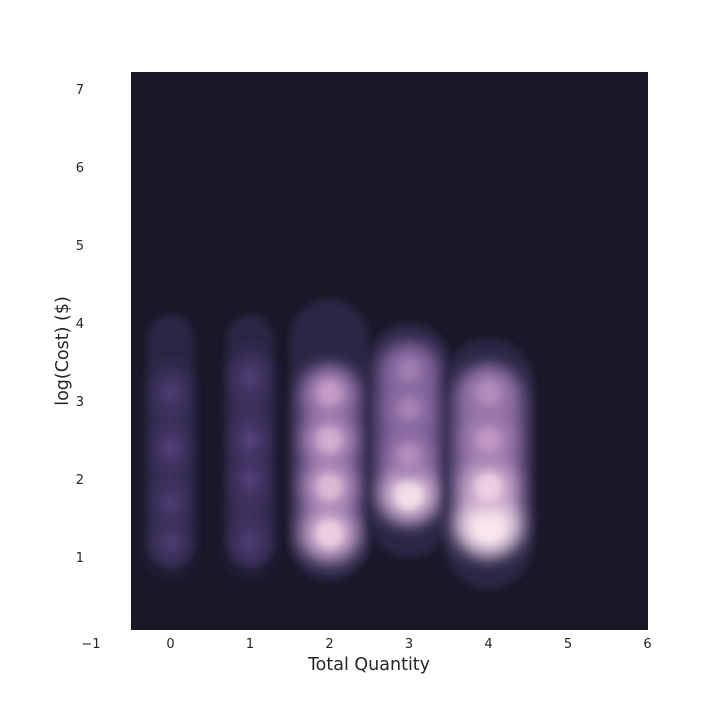  Describe the element at coordinates (368, 665) in the screenshot. I see `x-axis-label: Total Quantity` at that location.